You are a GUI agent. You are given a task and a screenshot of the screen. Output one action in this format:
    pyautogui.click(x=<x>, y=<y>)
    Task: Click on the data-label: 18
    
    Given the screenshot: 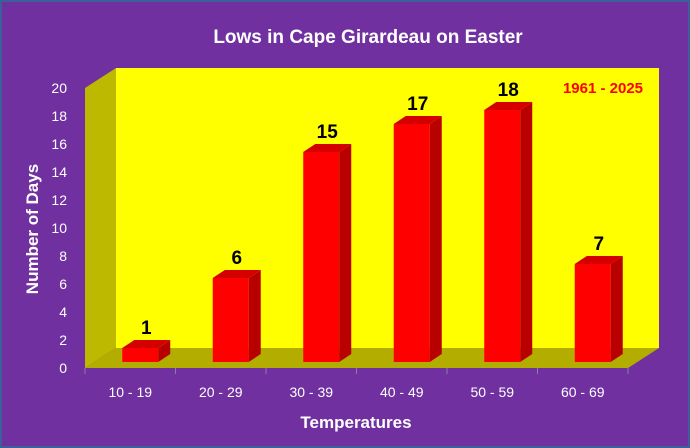 What is the action you would take?
    pyautogui.click(x=508, y=90)
    